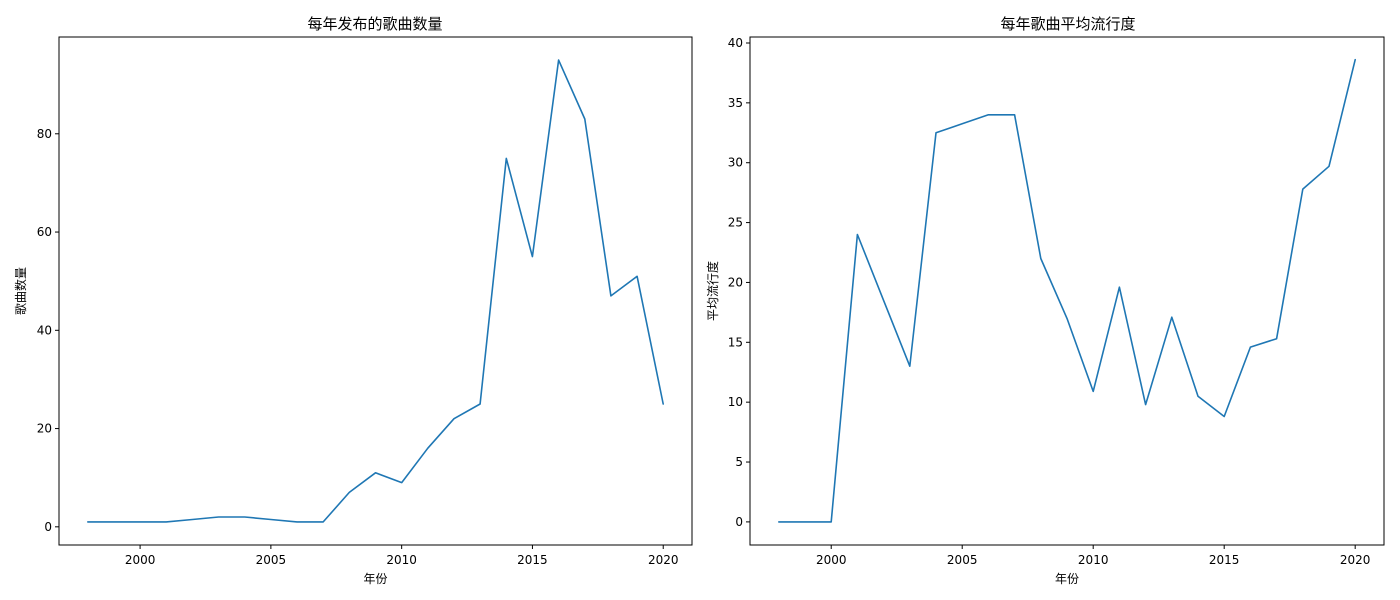 Image resolution: width=1400 pixels, height=600 pixels. What do you see at coordinates (739, 462) in the screenshot?
I see `y-tick-label: 5` at bounding box center [739, 462].